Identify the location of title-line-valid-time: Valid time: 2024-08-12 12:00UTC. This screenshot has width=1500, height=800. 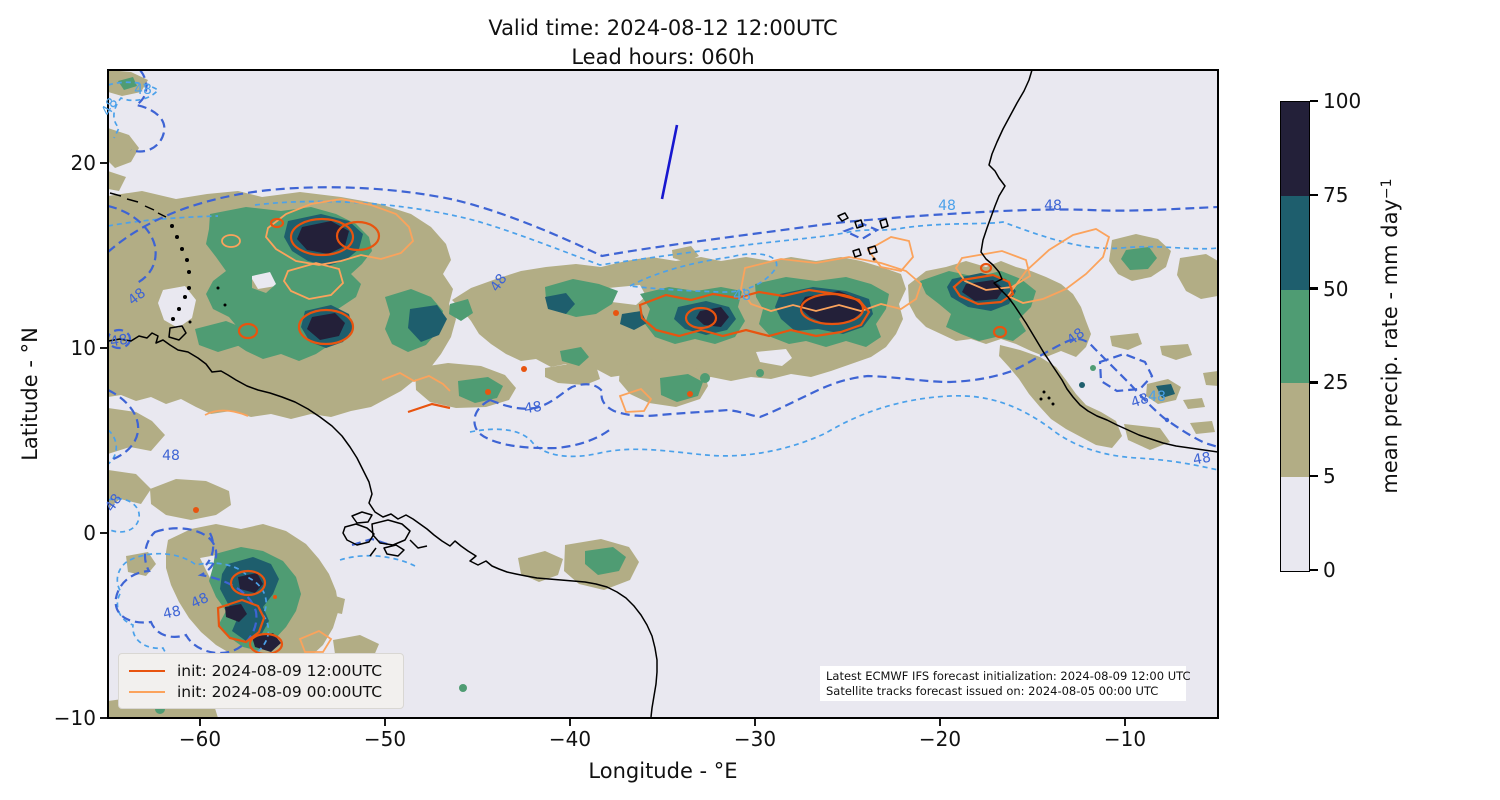
(663, 28).